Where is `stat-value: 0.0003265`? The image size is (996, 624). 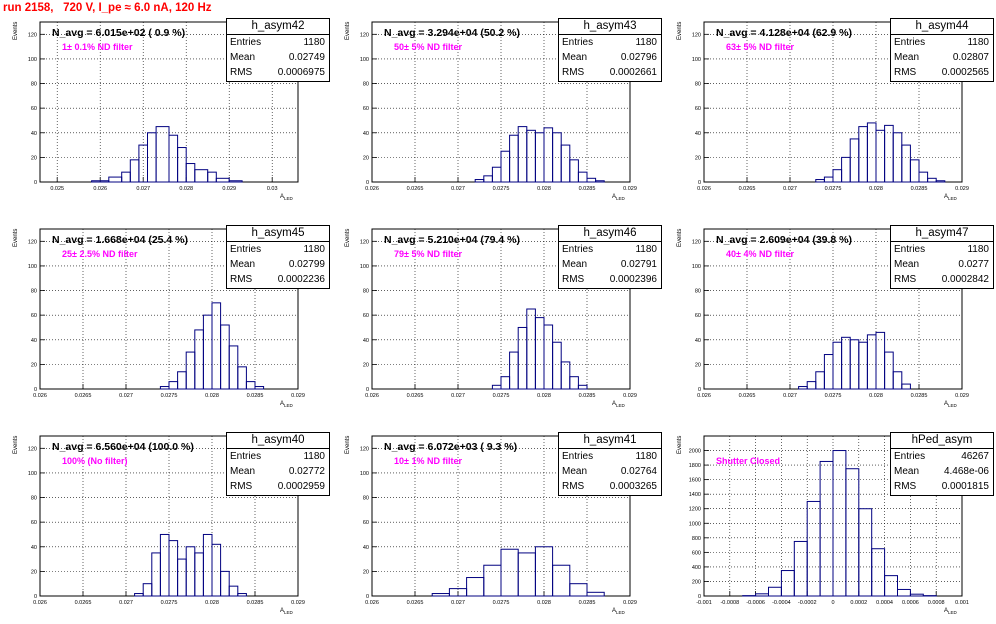 stat-value: 0.0003265 is located at coordinates (633, 486).